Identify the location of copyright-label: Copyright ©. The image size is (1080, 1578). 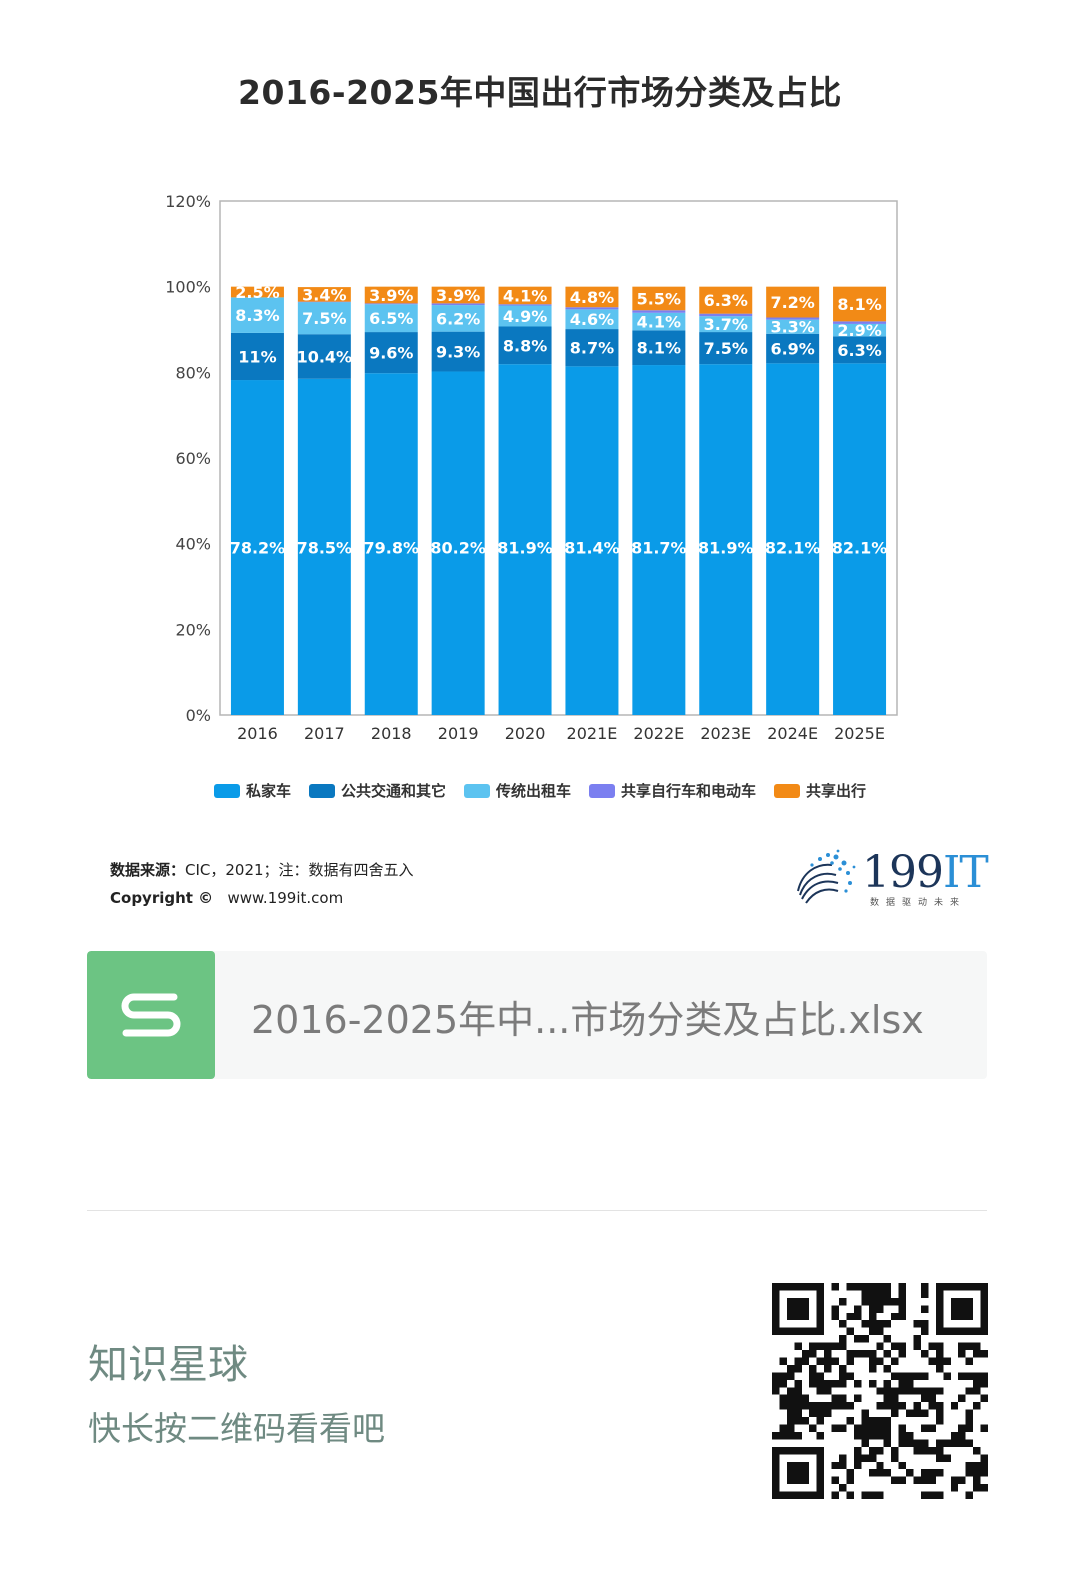
(162, 898).